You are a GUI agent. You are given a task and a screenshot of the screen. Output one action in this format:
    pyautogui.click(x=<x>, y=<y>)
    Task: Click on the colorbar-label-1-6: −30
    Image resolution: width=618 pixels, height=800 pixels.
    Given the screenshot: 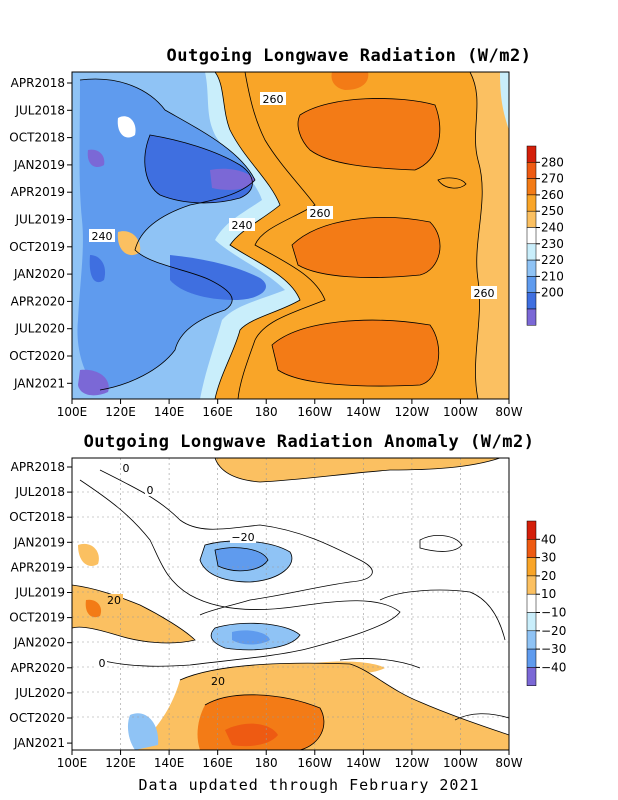 What is the action you would take?
    pyautogui.click(x=553, y=649)
    